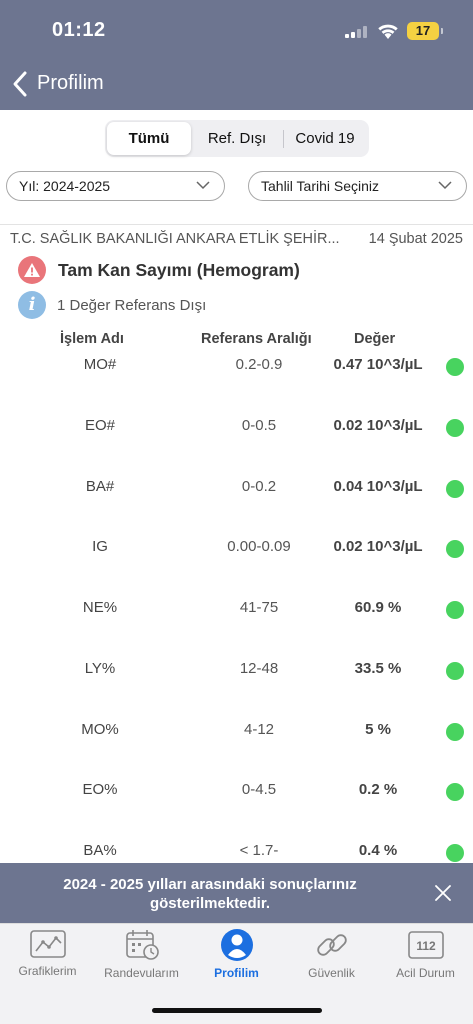 The height and width of the screenshot is (1024, 473). I want to click on row-name: MO#, so click(100, 364).